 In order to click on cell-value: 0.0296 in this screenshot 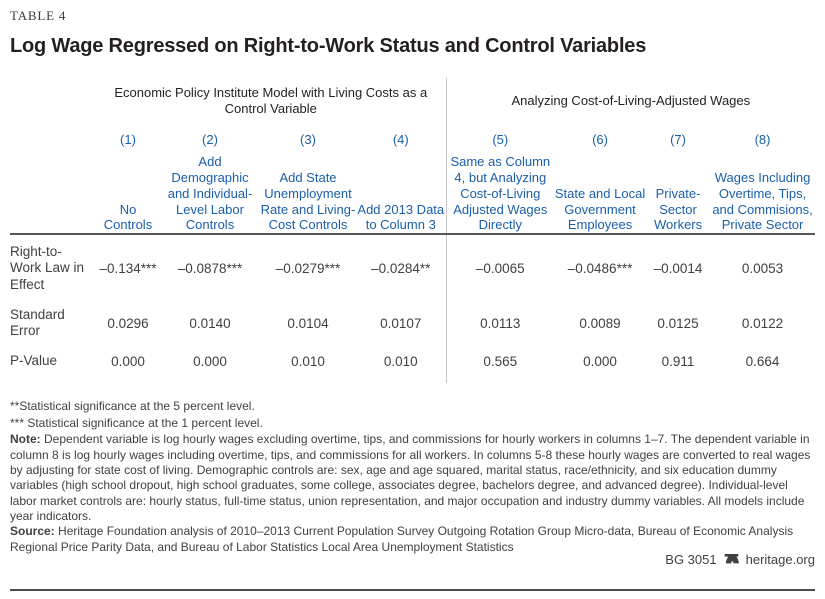, I will do `click(128, 323)`.